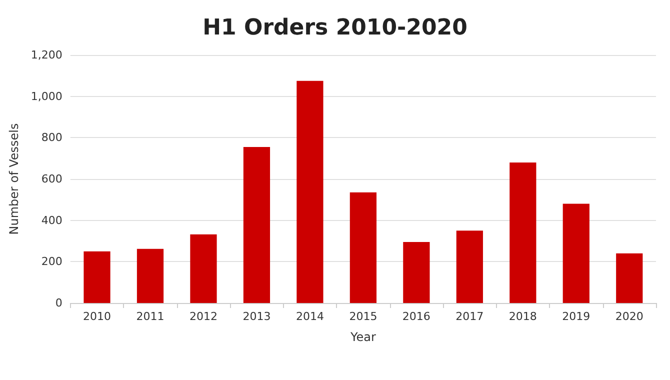 The width and height of the screenshot is (670, 380). I want to click on y-tick-label: 400, so click(51, 220).